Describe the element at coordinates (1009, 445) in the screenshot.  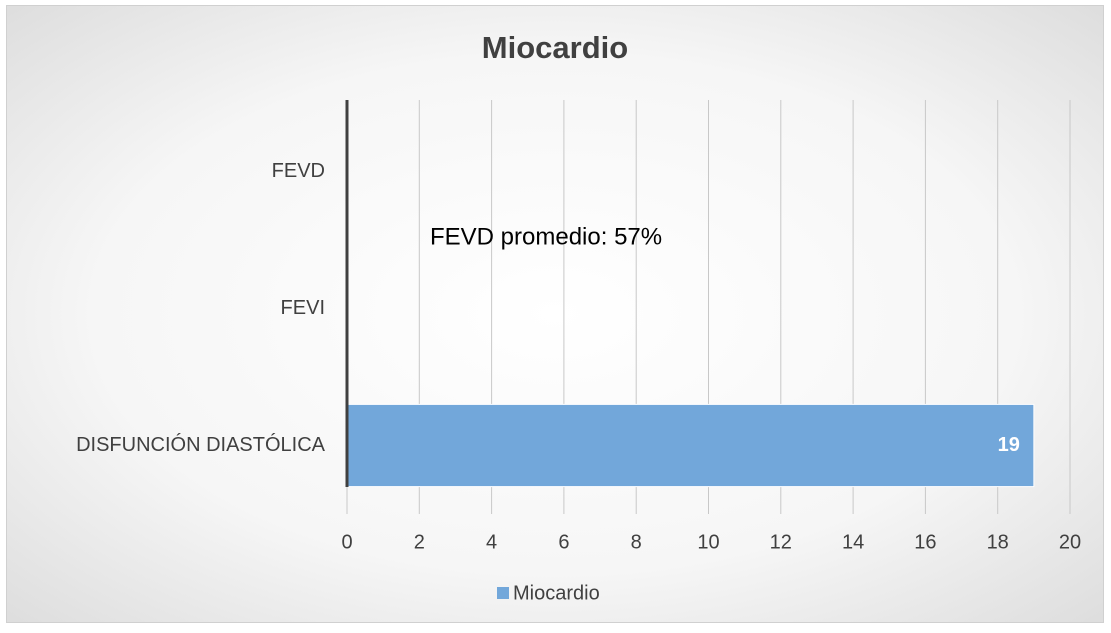
I see `value-label: 19` at that location.